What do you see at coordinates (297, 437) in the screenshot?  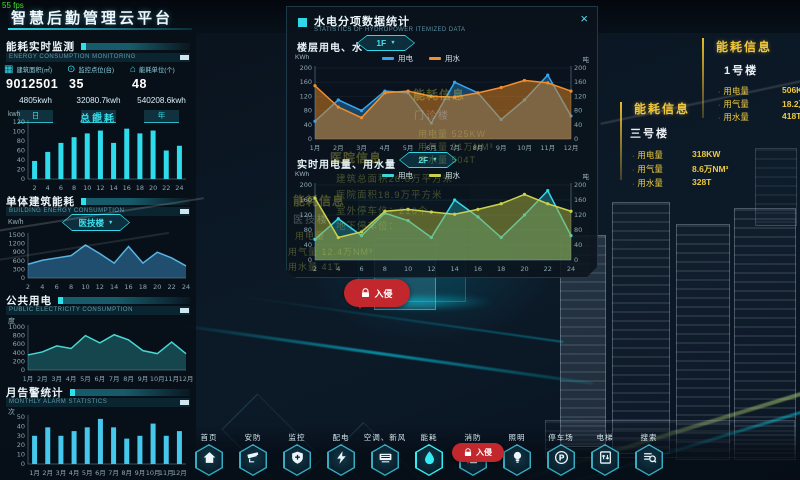 I see `nav-label: 监控` at bounding box center [297, 437].